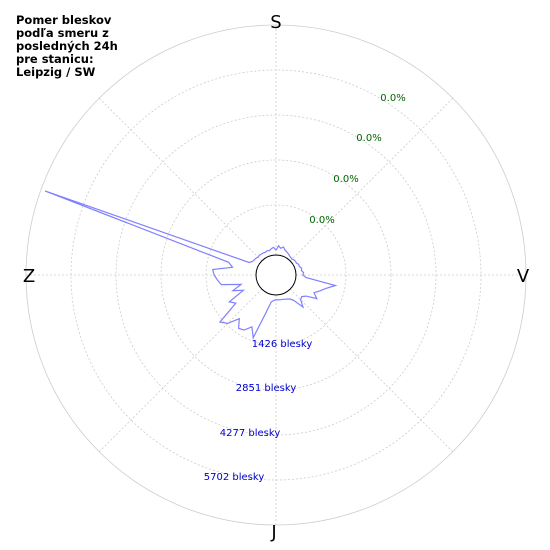 The width and height of the screenshot is (550, 550). I want to click on lightning-rose, so click(191, 265).